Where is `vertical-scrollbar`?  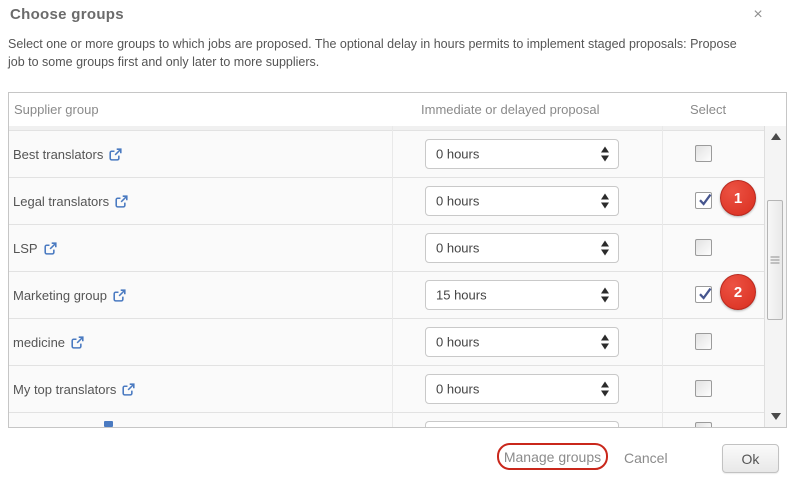
vertical-scrollbar is located at coordinates (775, 276).